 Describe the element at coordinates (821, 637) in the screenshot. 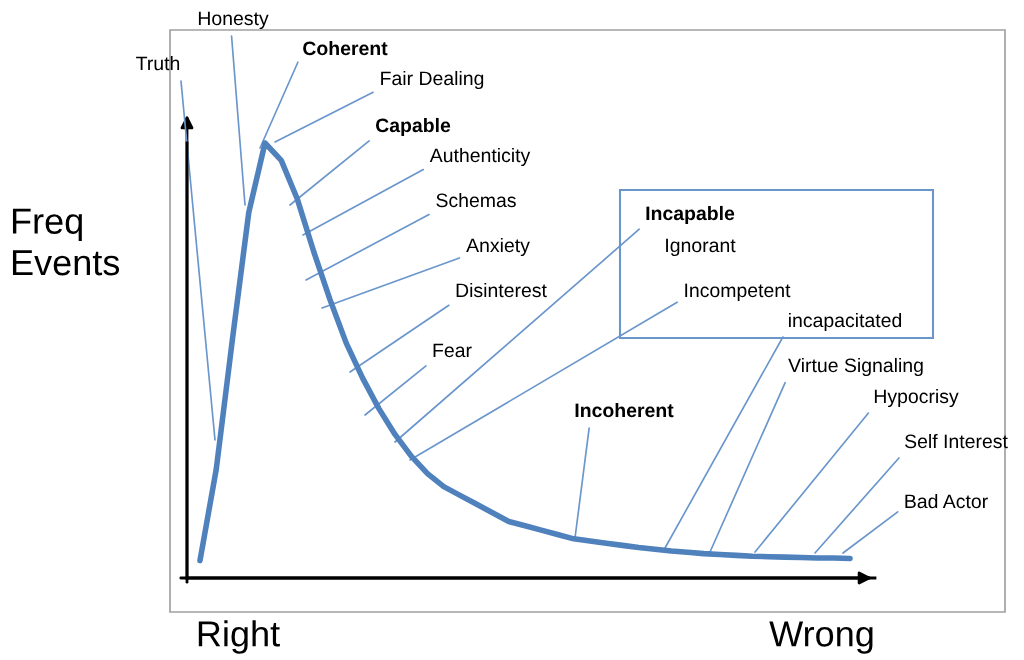

I see `text: Wrong` at that location.